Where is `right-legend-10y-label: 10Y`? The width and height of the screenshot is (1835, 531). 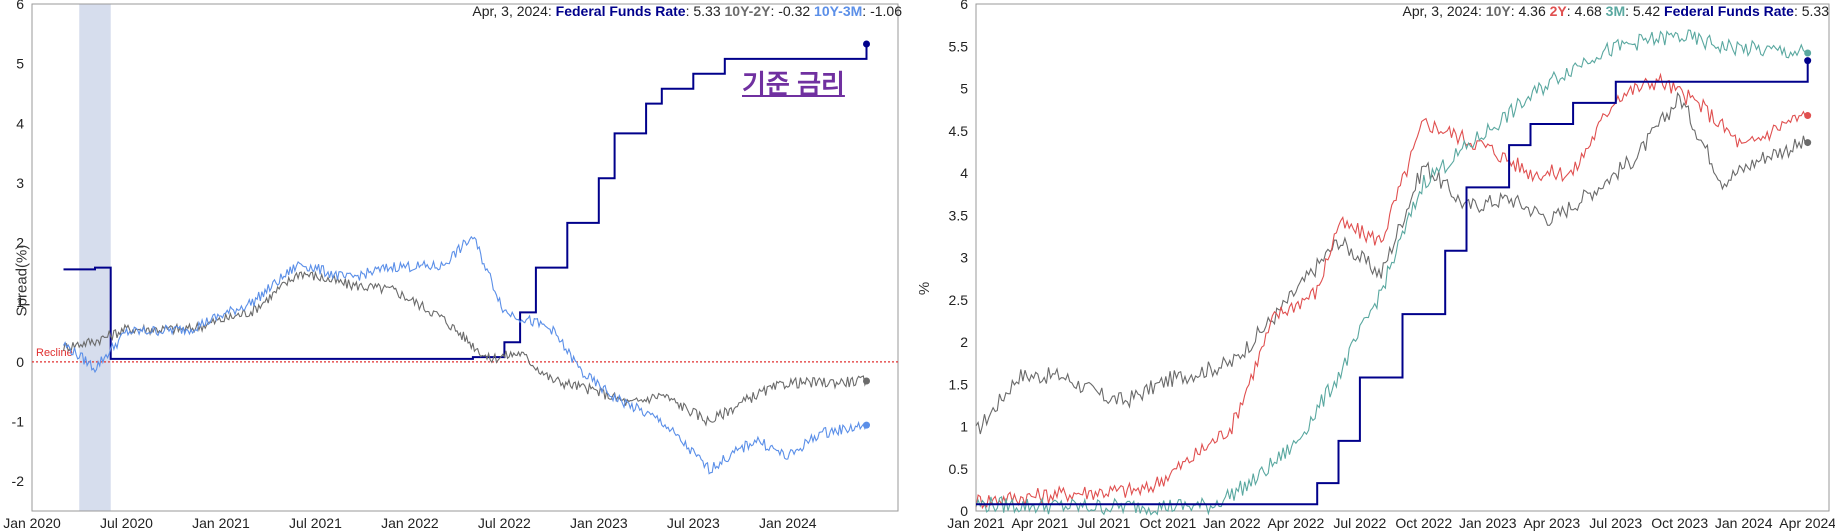
right-legend-10y-label: 10Y is located at coordinates (1498, 11).